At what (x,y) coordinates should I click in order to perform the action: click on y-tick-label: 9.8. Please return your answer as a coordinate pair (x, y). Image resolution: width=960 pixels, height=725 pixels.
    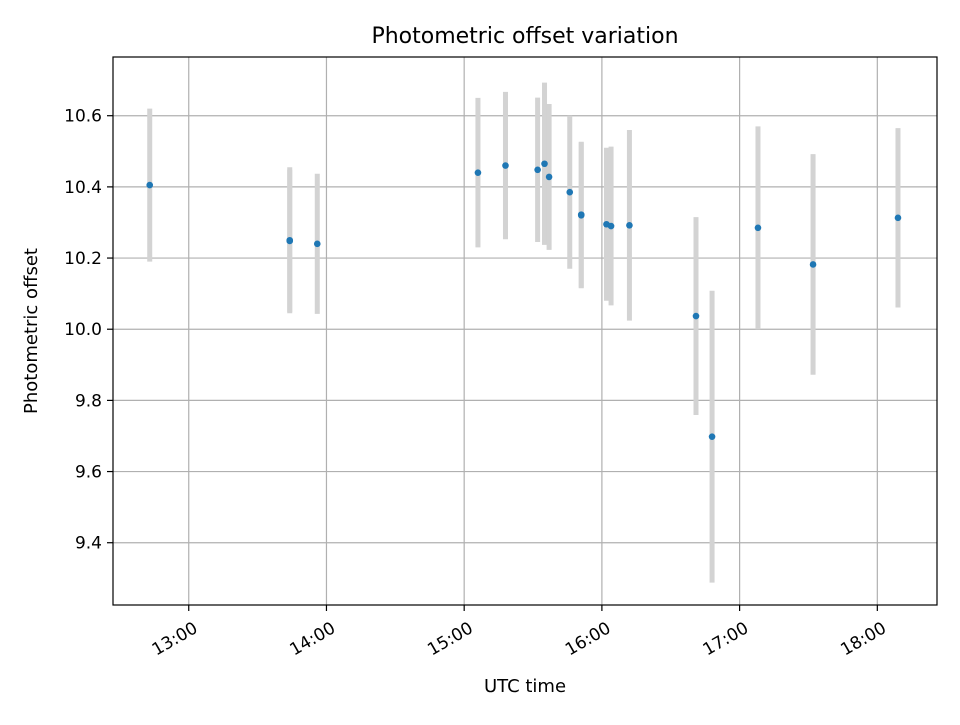
    Looking at the image, I should click on (88, 401).